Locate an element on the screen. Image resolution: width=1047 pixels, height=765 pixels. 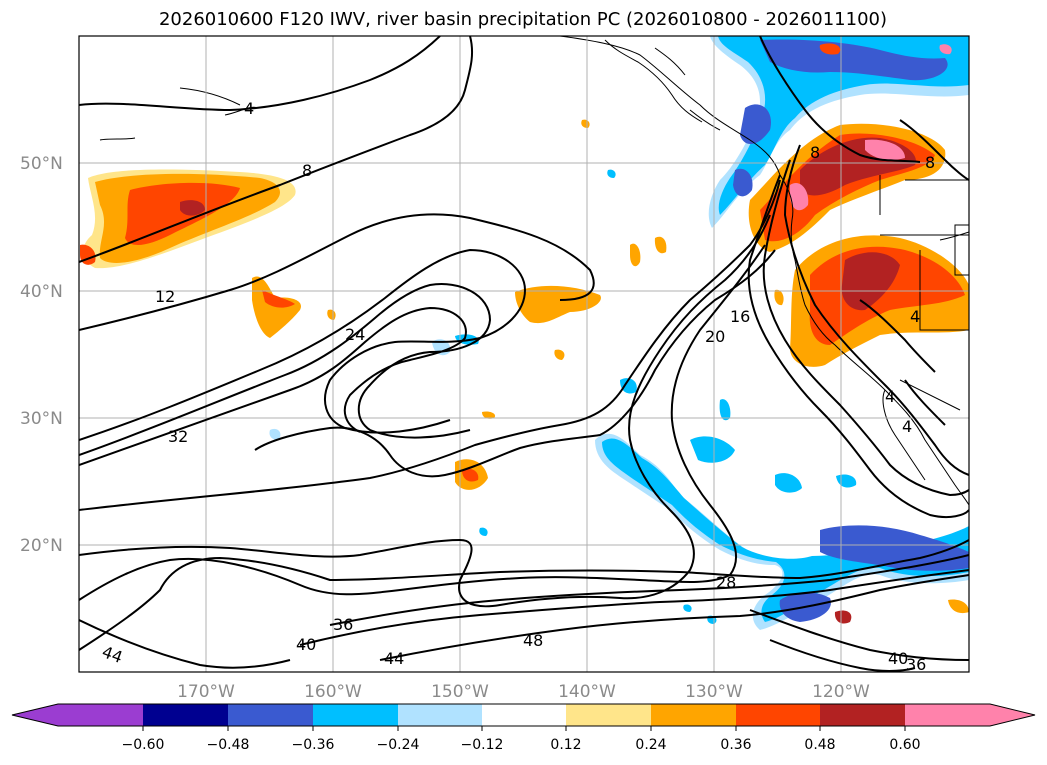
colorbar-extend-high is located at coordinates (970, 715).